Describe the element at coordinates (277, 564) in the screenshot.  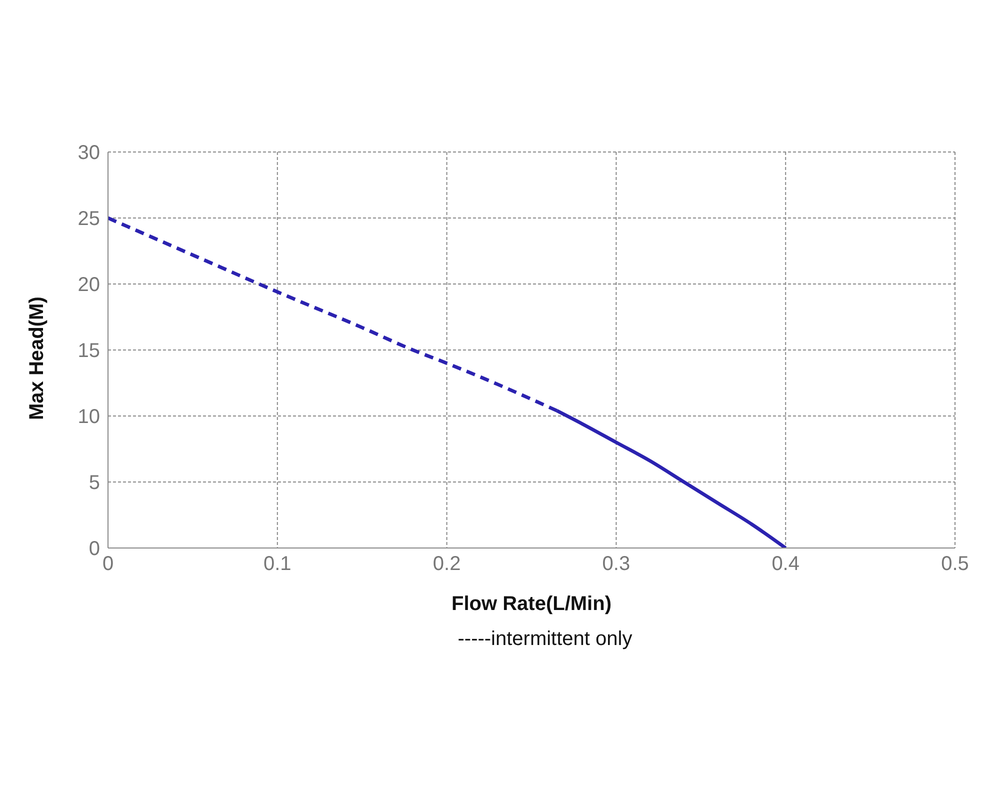
I see `x-tick-label: 0.1` at that location.